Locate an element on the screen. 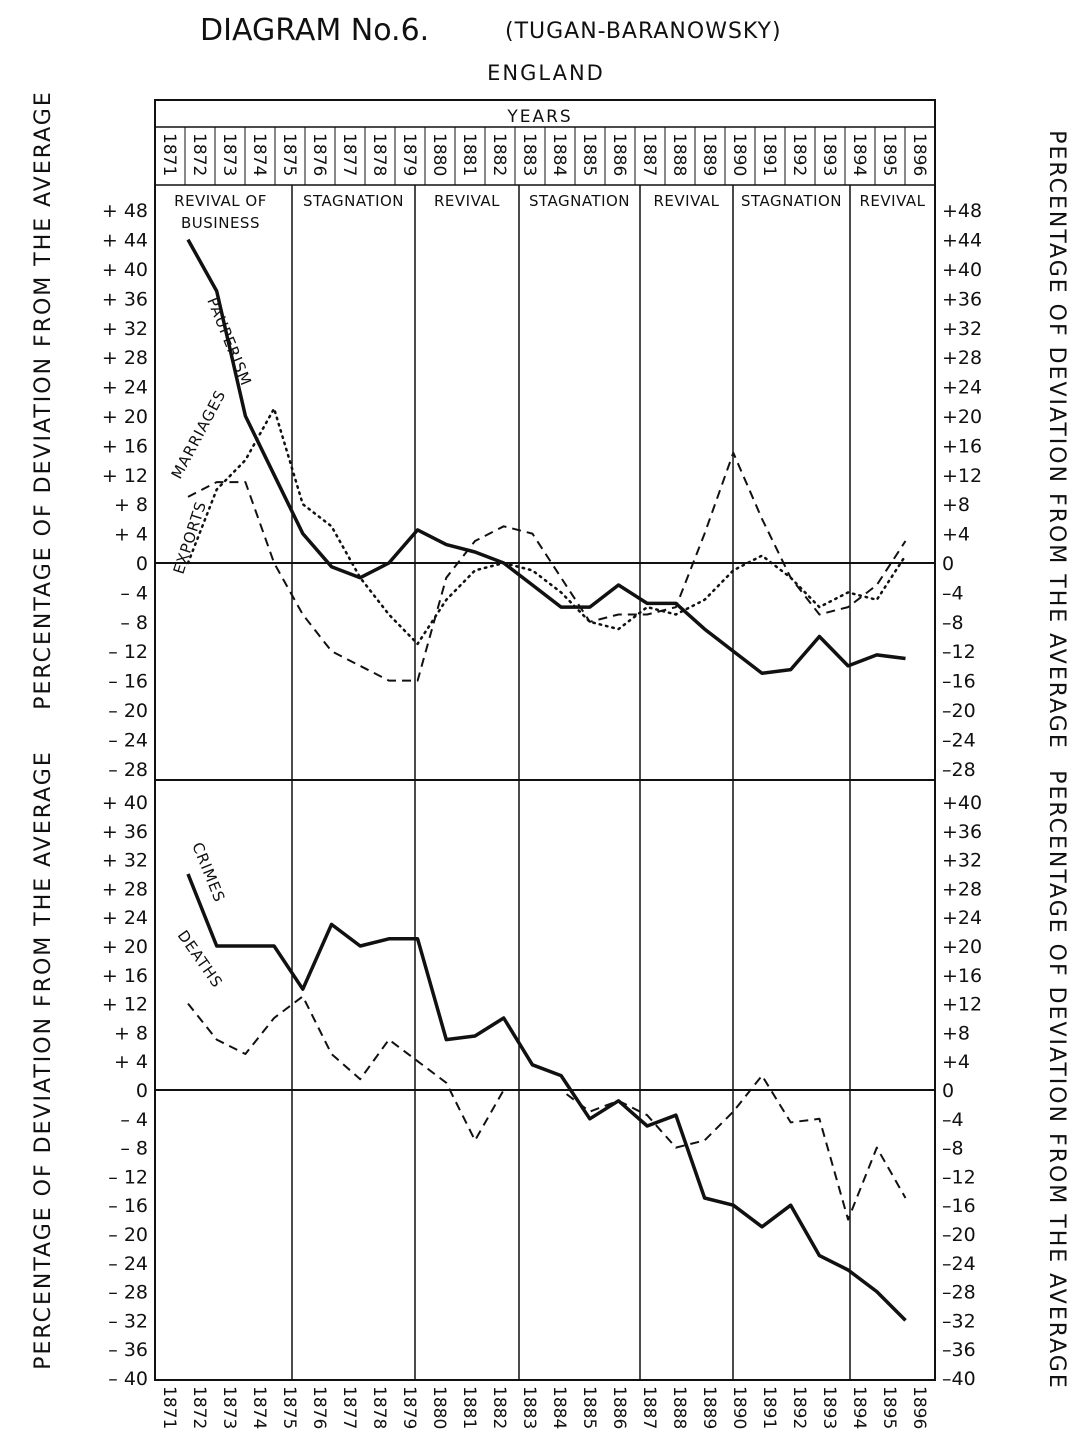  year-label-bottom: 1887 is located at coordinates (649, 1407).